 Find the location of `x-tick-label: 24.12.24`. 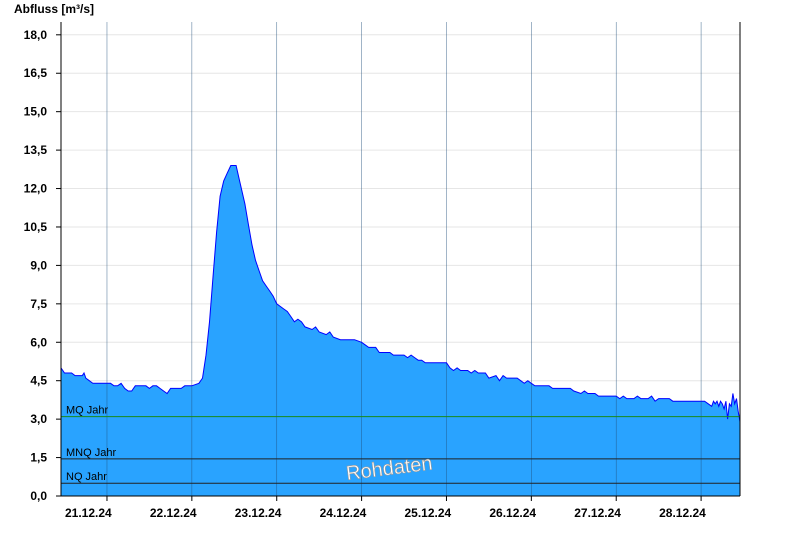

x-tick-label: 24.12.24 is located at coordinates (343, 513).